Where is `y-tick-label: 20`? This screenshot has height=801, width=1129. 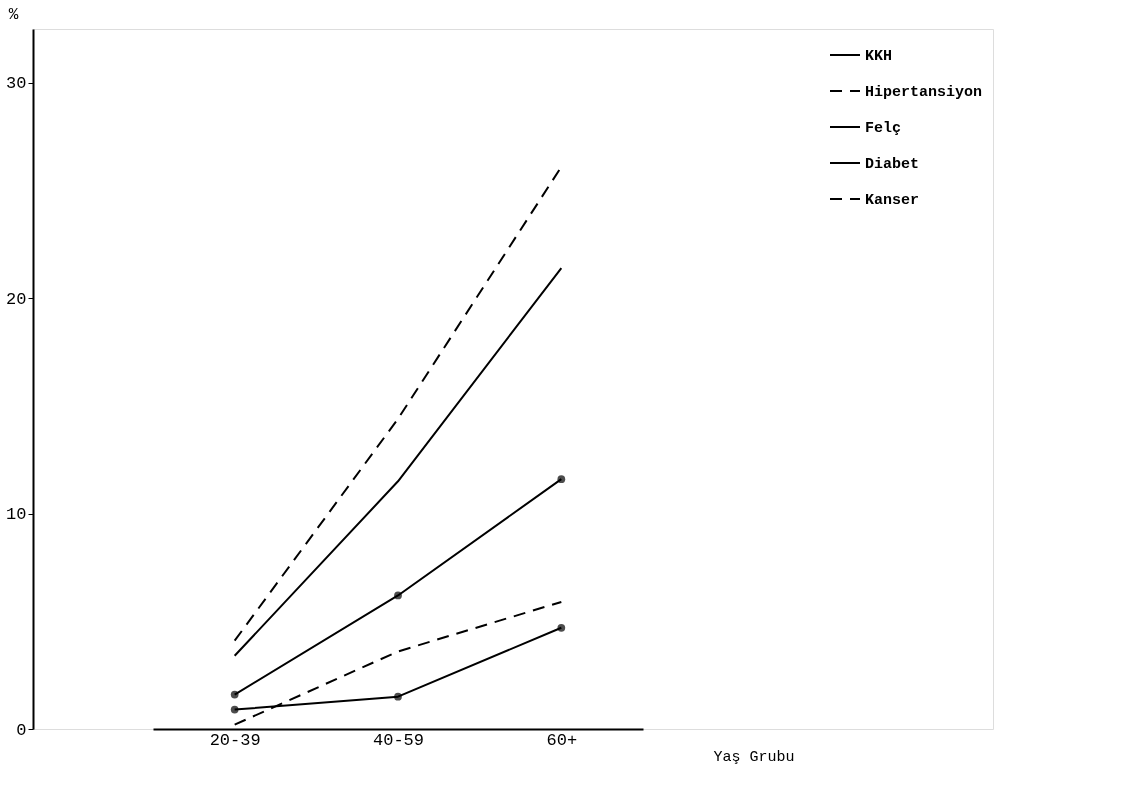
y-tick-label: 20 is located at coordinates (16, 299).